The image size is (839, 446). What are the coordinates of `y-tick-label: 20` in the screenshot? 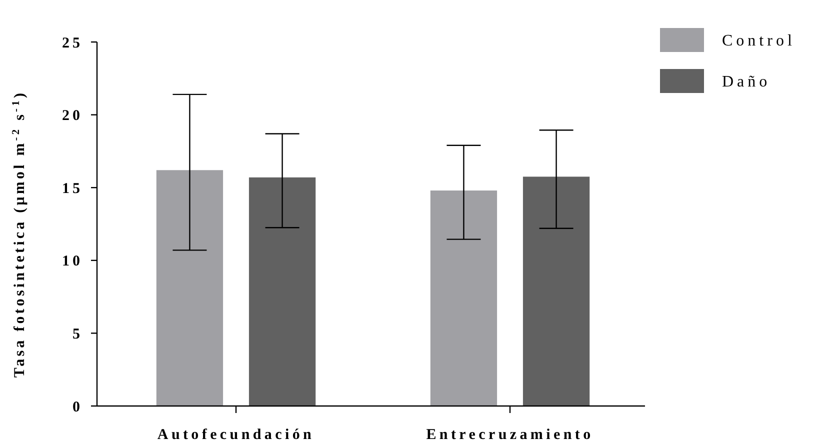 It's located at (72, 116).